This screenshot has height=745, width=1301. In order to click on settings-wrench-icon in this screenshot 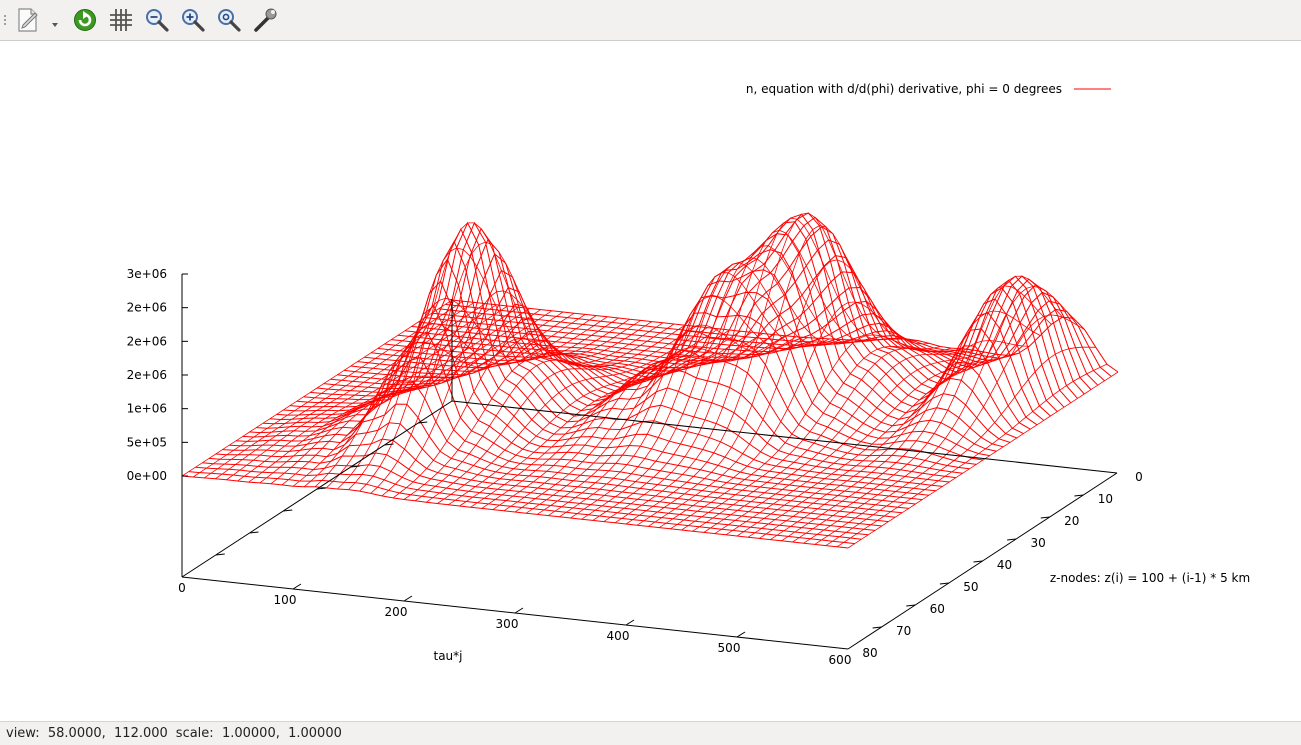, I will do `click(265, 20)`.